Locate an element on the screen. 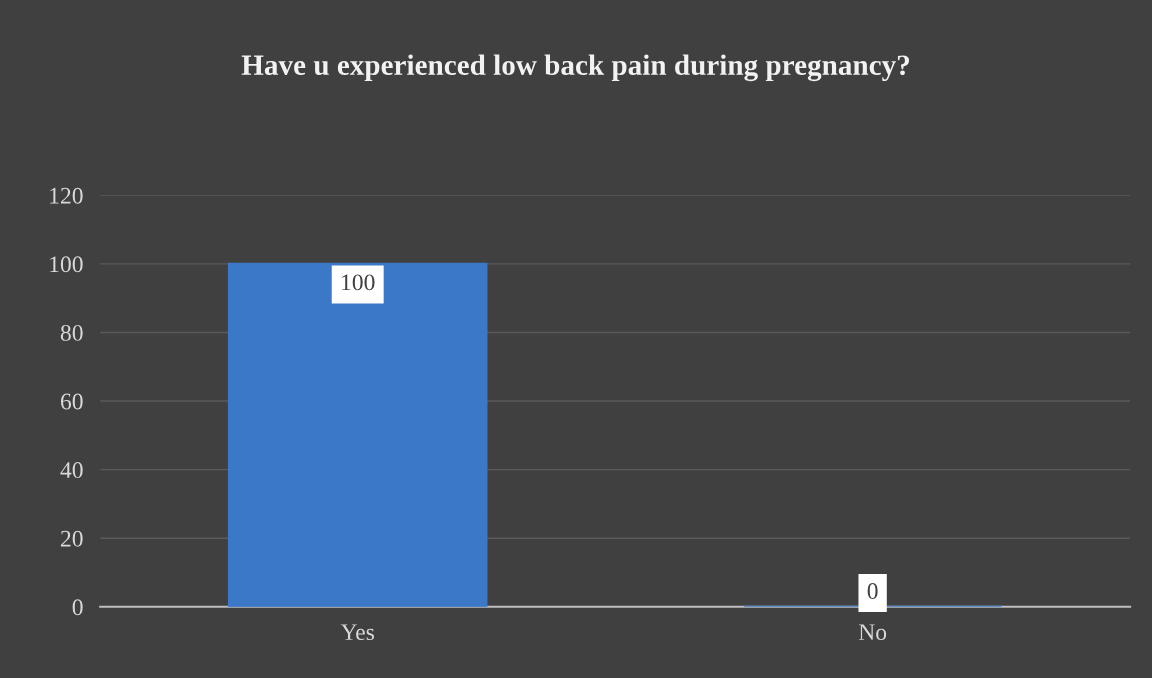 The width and height of the screenshot is (1152, 678). y-tick-label: 80 is located at coordinates (71, 332).